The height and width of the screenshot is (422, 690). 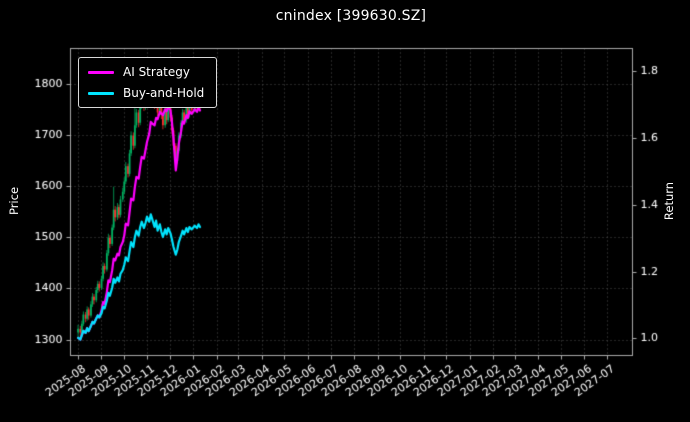 I want to click on legend-item-buy-and-hold: Buy-and-Hold, so click(x=146, y=93).